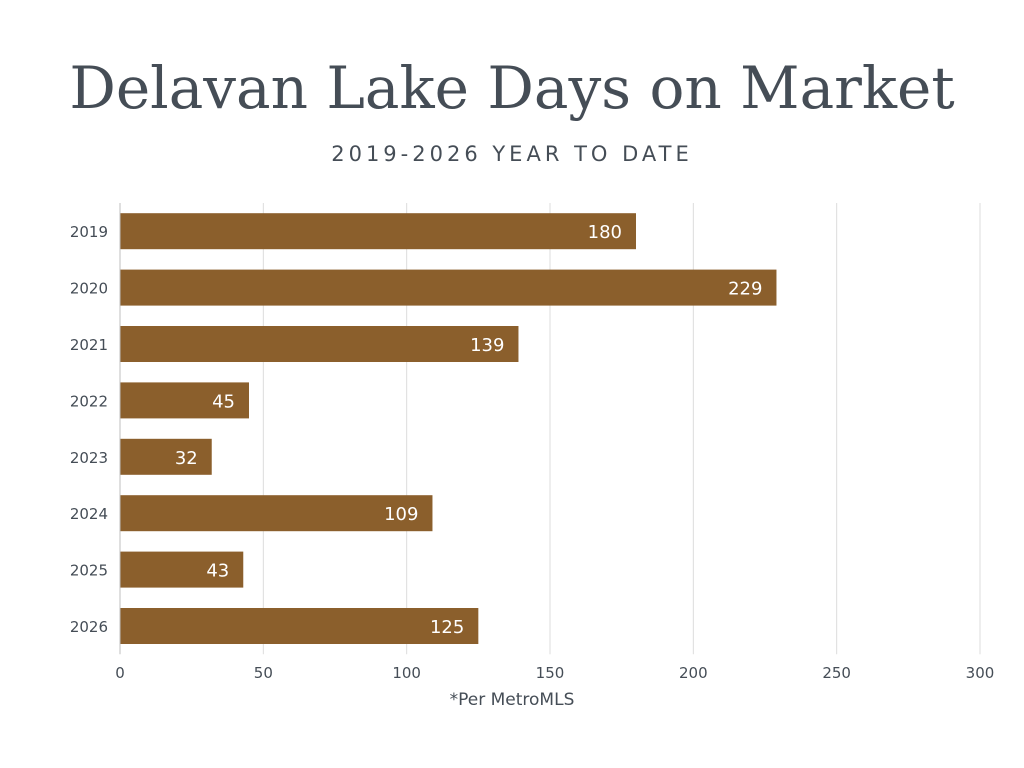  I want to click on chart-title: Delavan Lake Days on Market, so click(512, 88).